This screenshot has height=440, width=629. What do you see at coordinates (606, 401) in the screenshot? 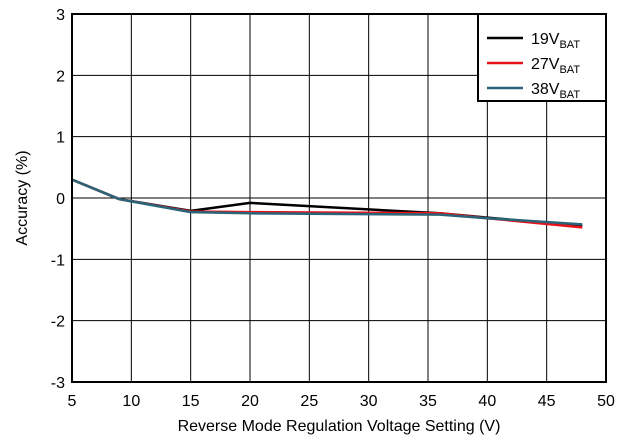
I see `x-tick-label: 50` at bounding box center [606, 401].